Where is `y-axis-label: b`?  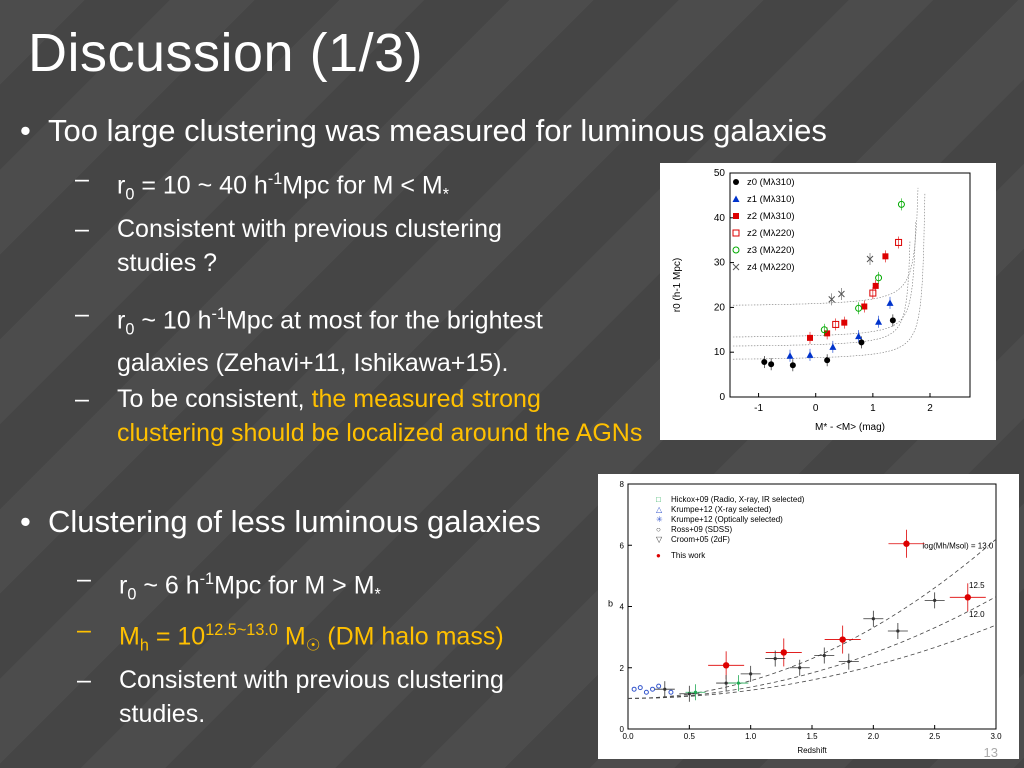
y-axis-label: b is located at coordinates (610, 604).